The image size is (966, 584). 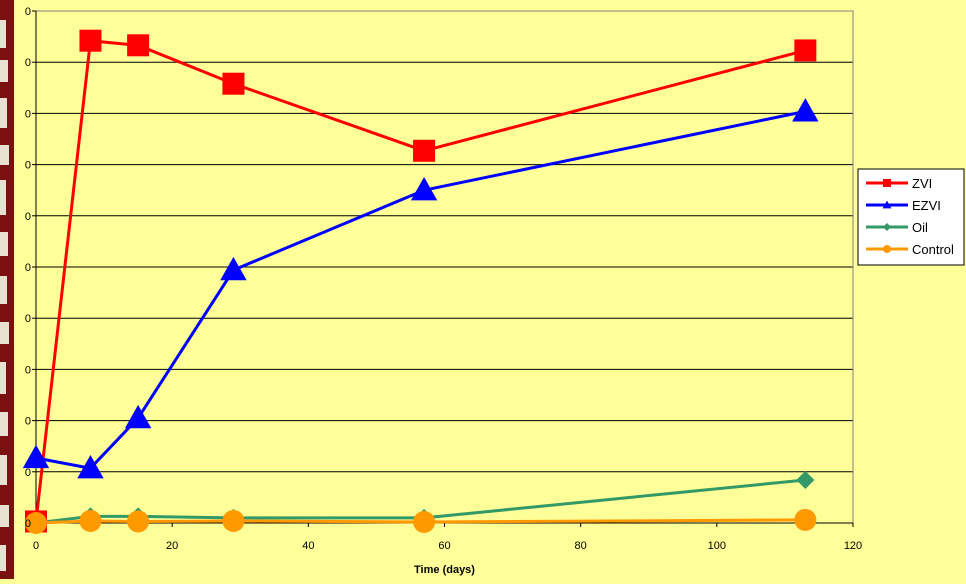 What do you see at coordinates (28, 166) in the screenshot?
I see `y-tick-label-7: 0` at bounding box center [28, 166].